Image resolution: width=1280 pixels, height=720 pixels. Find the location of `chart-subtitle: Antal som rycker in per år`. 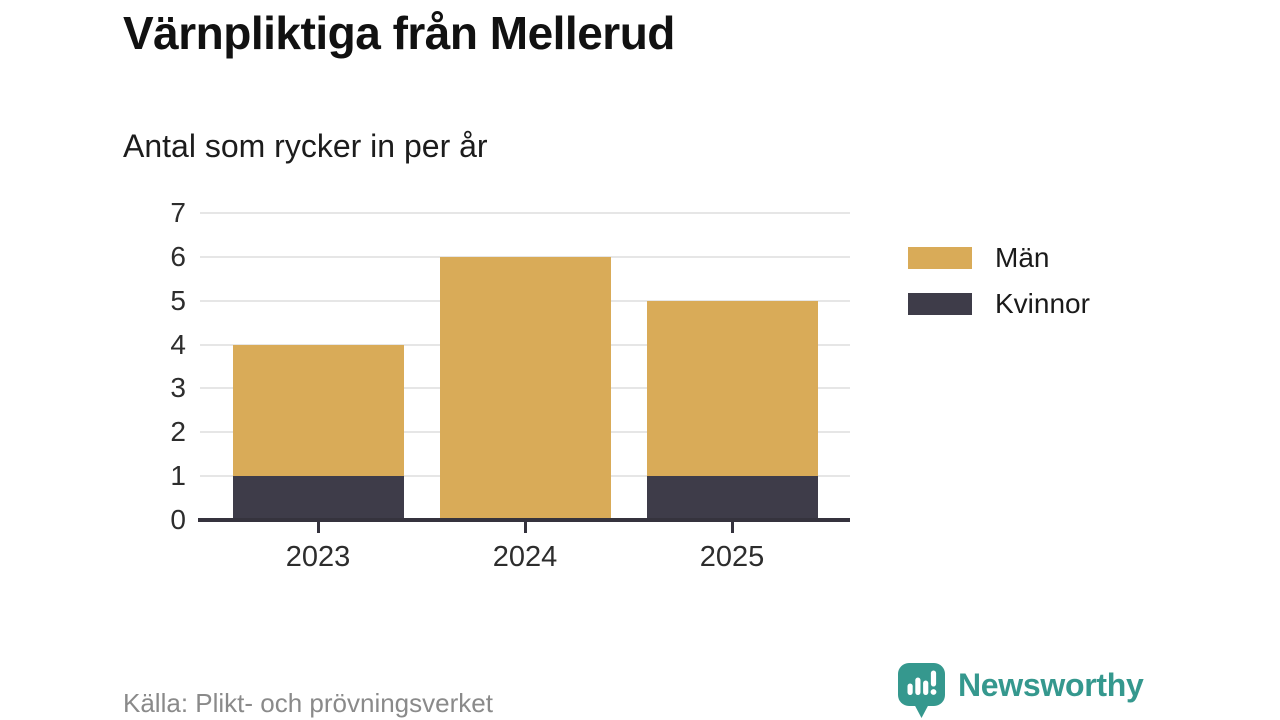

chart-subtitle: Antal som rycker in per år is located at coordinates (305, 146).